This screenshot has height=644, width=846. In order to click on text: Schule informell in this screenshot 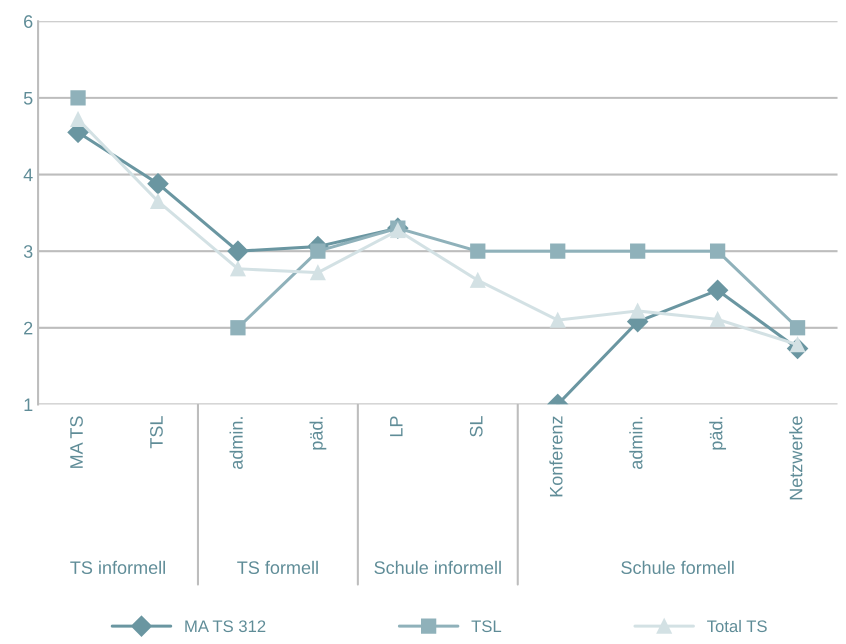, I will do `click(437, 567)`.